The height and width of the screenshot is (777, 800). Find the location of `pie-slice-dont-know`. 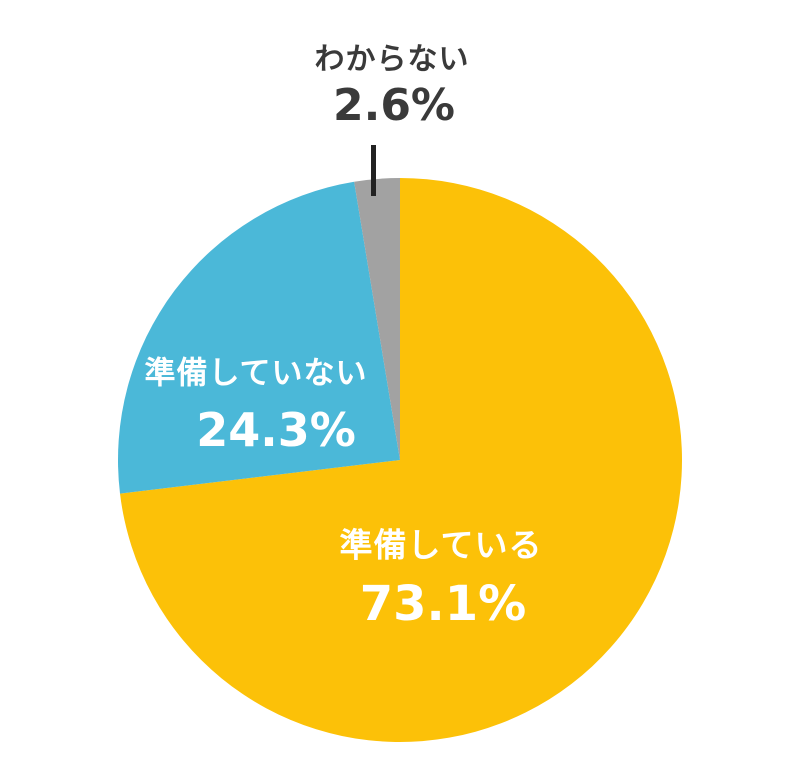

pie-slice-dont-know is located at coordinates (377, 319).